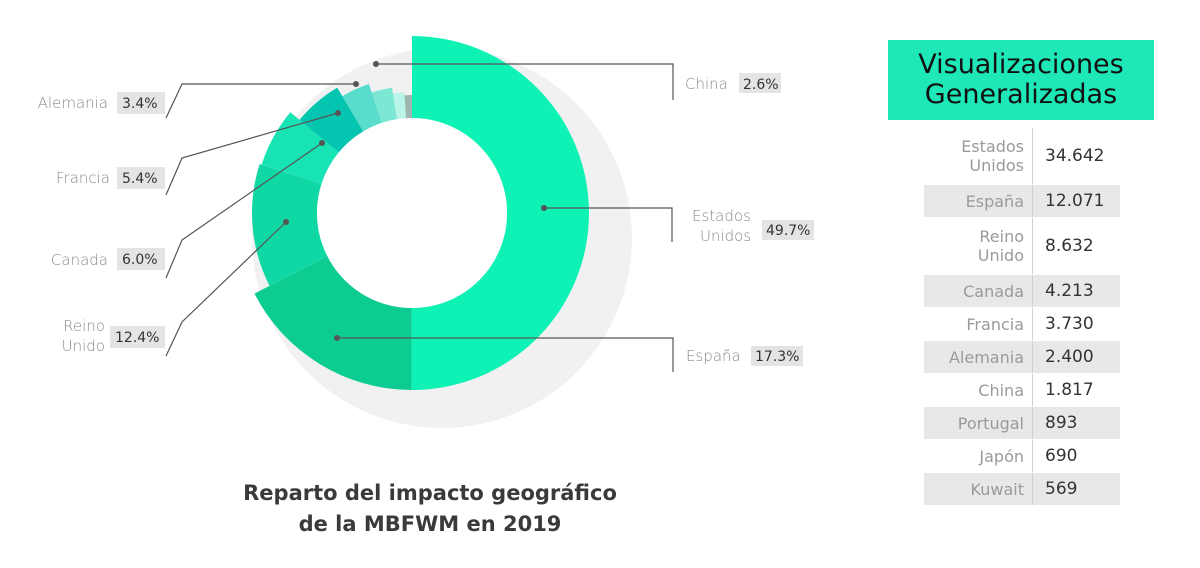 The image size is (1200, 568). Describe the element at coordinates (1021, 64) in the screenshot. I see `panel-title-line-1: Visualizaciones` at that location.